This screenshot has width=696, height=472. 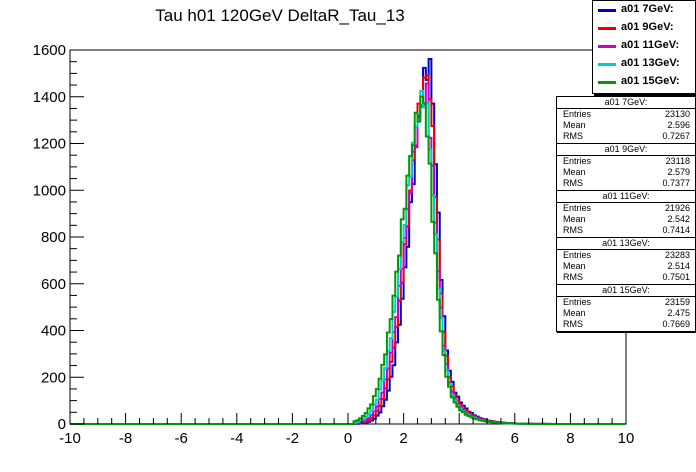 What do you see at coordinates (570, 438) in the screenshot?
I see `x-tick-label: 8` at bounding box center [570, 438].